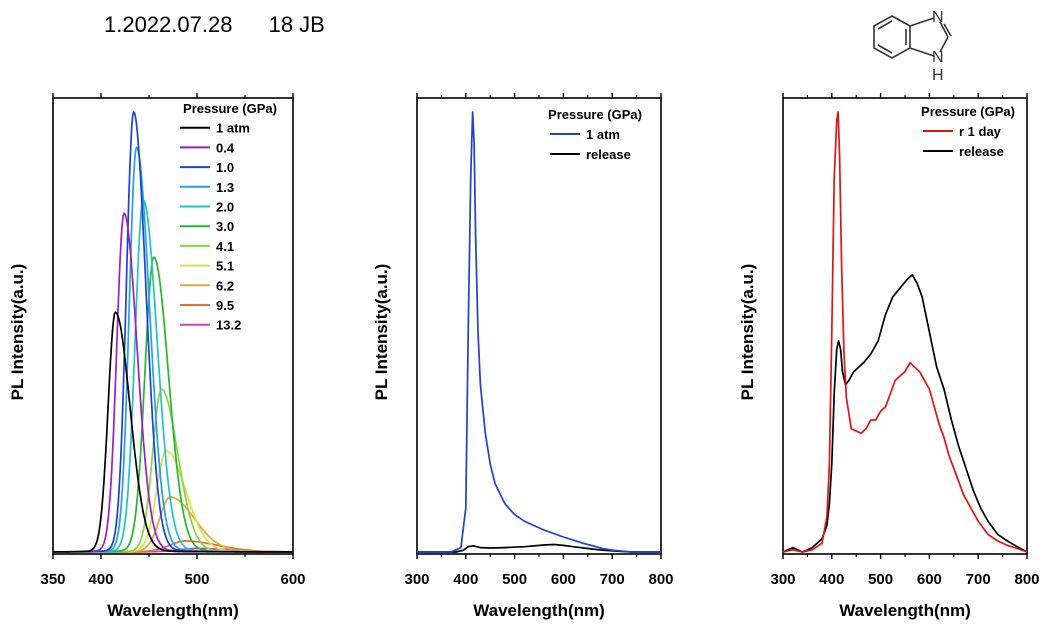 This screenshot has height=639, width=1046. Describe the element at coordinates (225, 187) in the screenshot. I see `legend-label: 1.3` at that location.